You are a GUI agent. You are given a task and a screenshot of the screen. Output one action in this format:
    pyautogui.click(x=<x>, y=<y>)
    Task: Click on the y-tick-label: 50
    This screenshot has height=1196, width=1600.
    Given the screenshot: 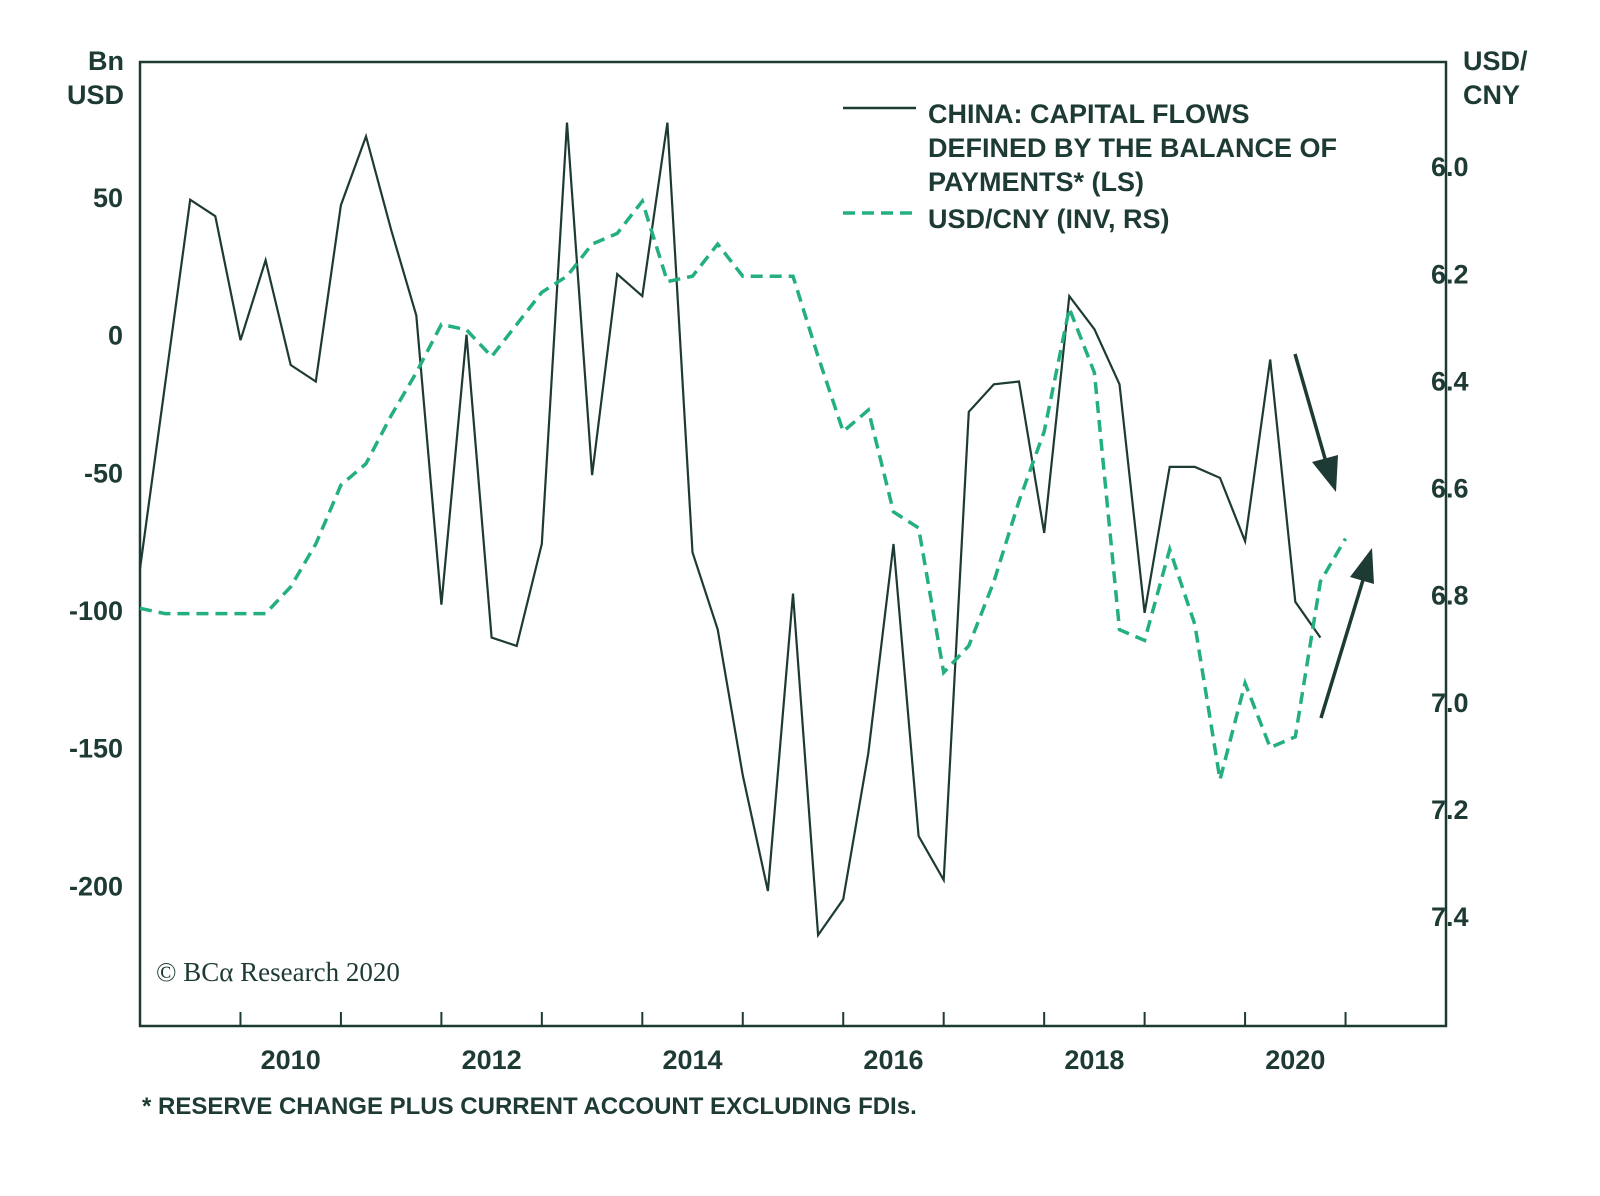 What is the action you would take?
    pyautogui.click(x=108, y=198)
    